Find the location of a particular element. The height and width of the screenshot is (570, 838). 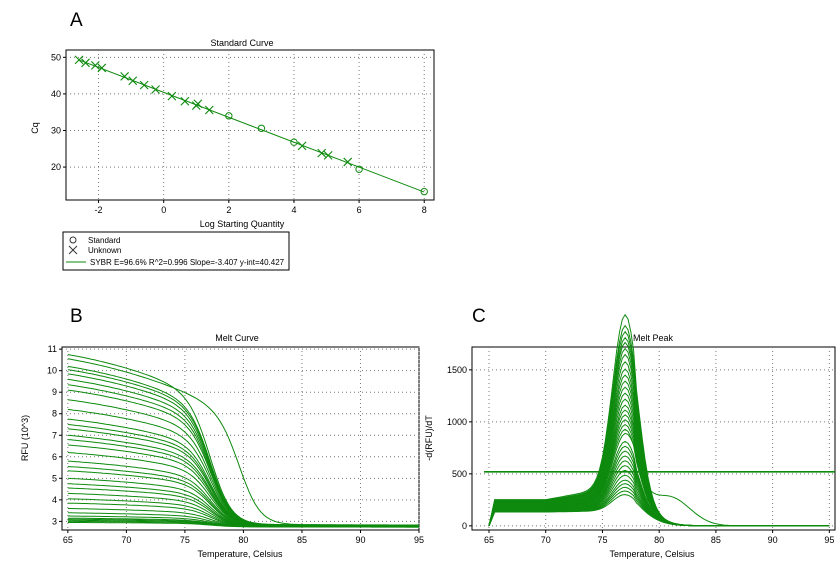

plot-frame is located at coordinates (240, 438).